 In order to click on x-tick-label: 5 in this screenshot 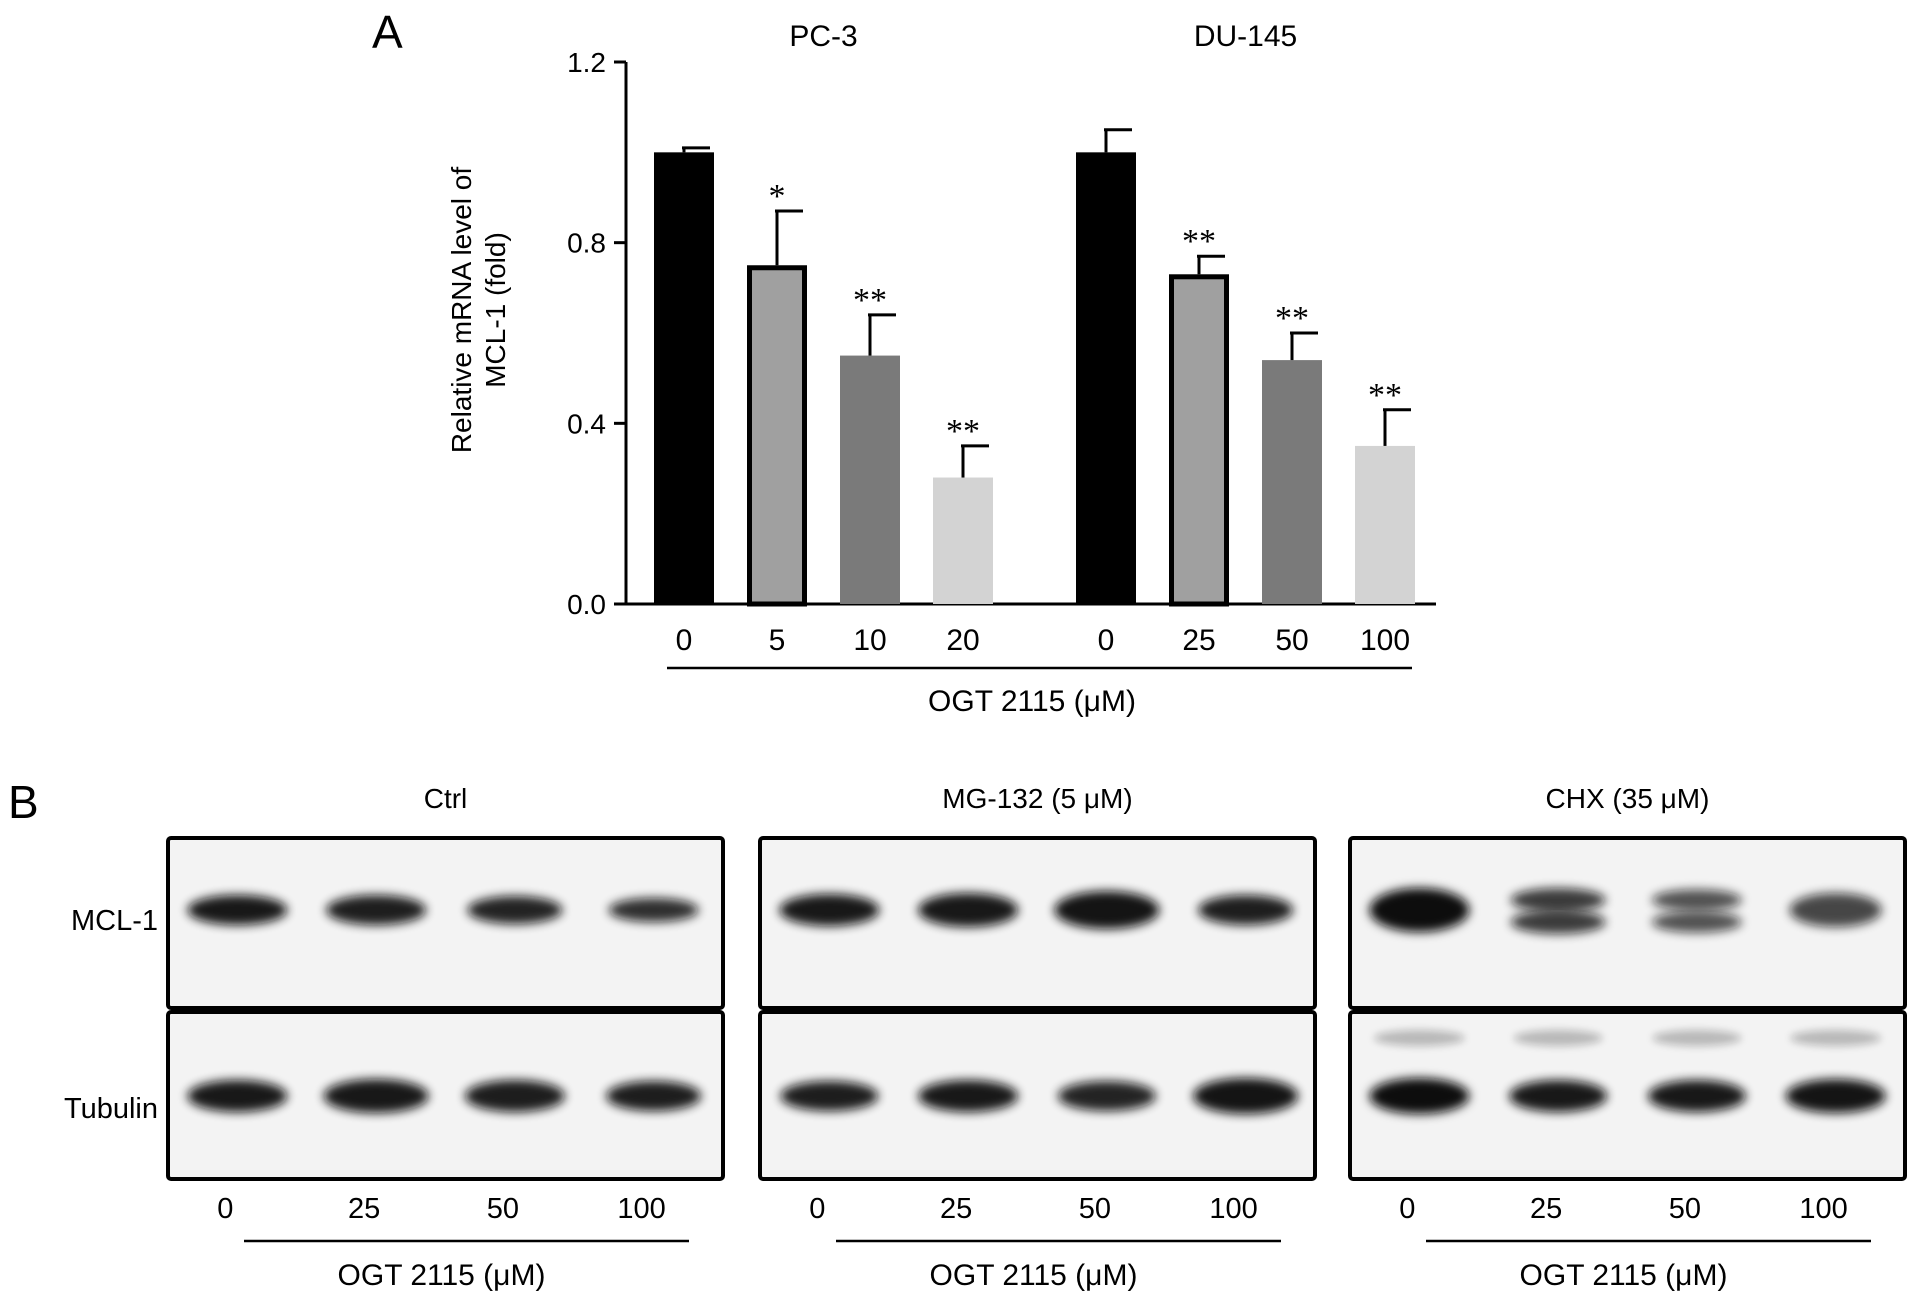, I will do `click(777, 640)`.